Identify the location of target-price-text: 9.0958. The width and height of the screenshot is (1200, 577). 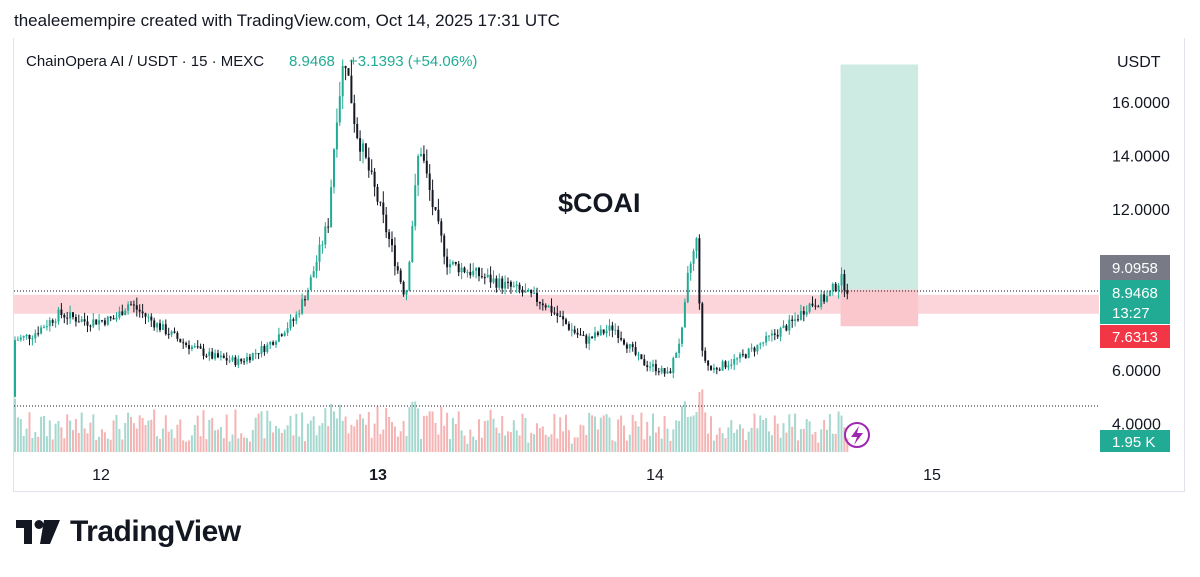
(1135, 268).